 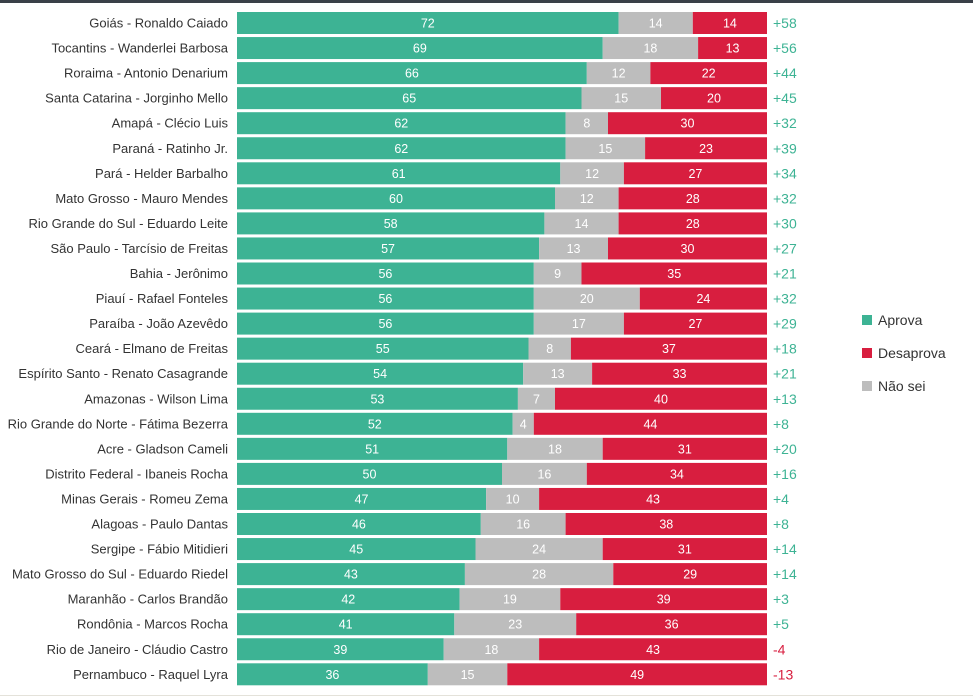 I want to click on bar-row-acre-gladson-cameli: Acre - Gladson Cameli 51 18 31 +20, so click(x=447, y=448).